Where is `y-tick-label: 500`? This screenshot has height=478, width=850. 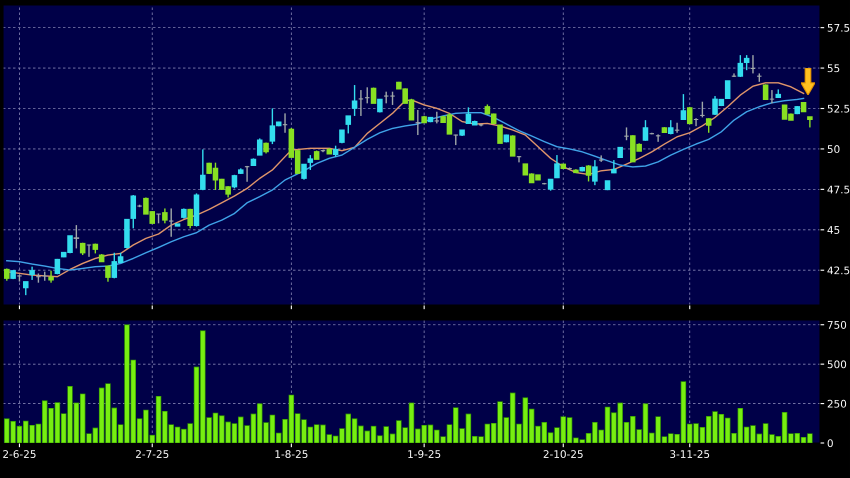 y-tick-label: 500 is located at coordinates (837, 364).